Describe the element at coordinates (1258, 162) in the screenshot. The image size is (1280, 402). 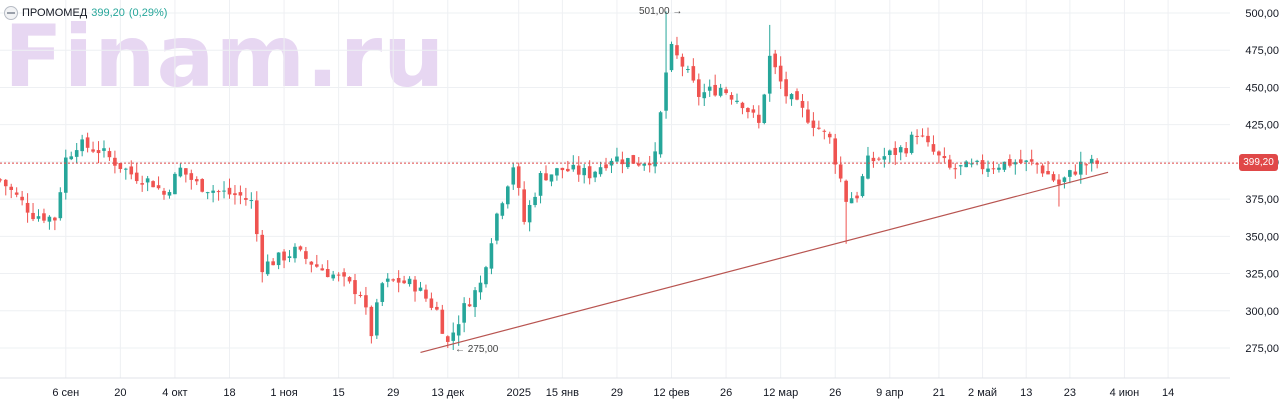
I see `last-price-tag: 399,20` at that location.